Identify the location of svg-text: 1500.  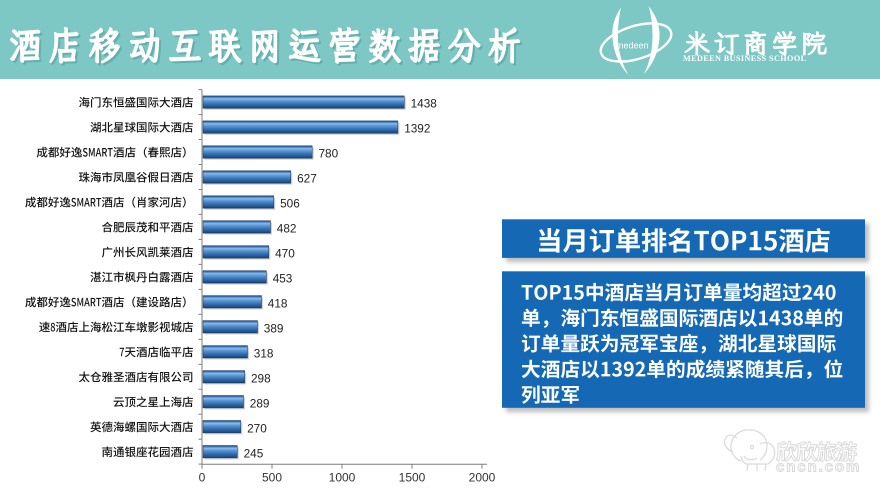
(412, 478).